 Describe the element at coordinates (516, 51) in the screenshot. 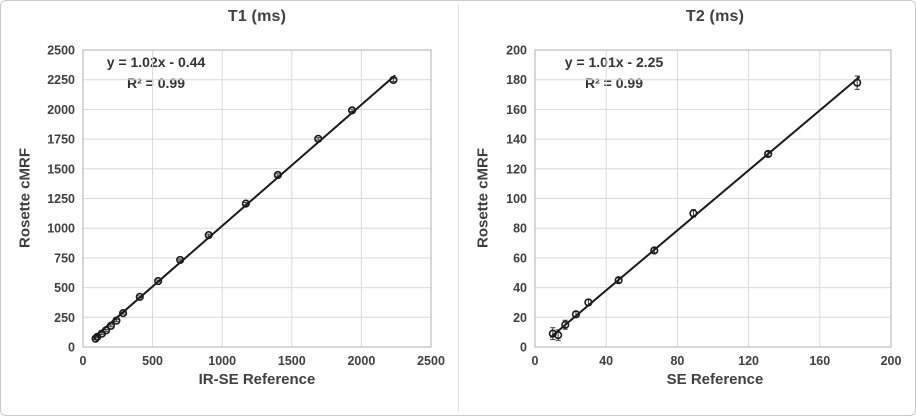

I see `y-tick-label: 200` at that location.